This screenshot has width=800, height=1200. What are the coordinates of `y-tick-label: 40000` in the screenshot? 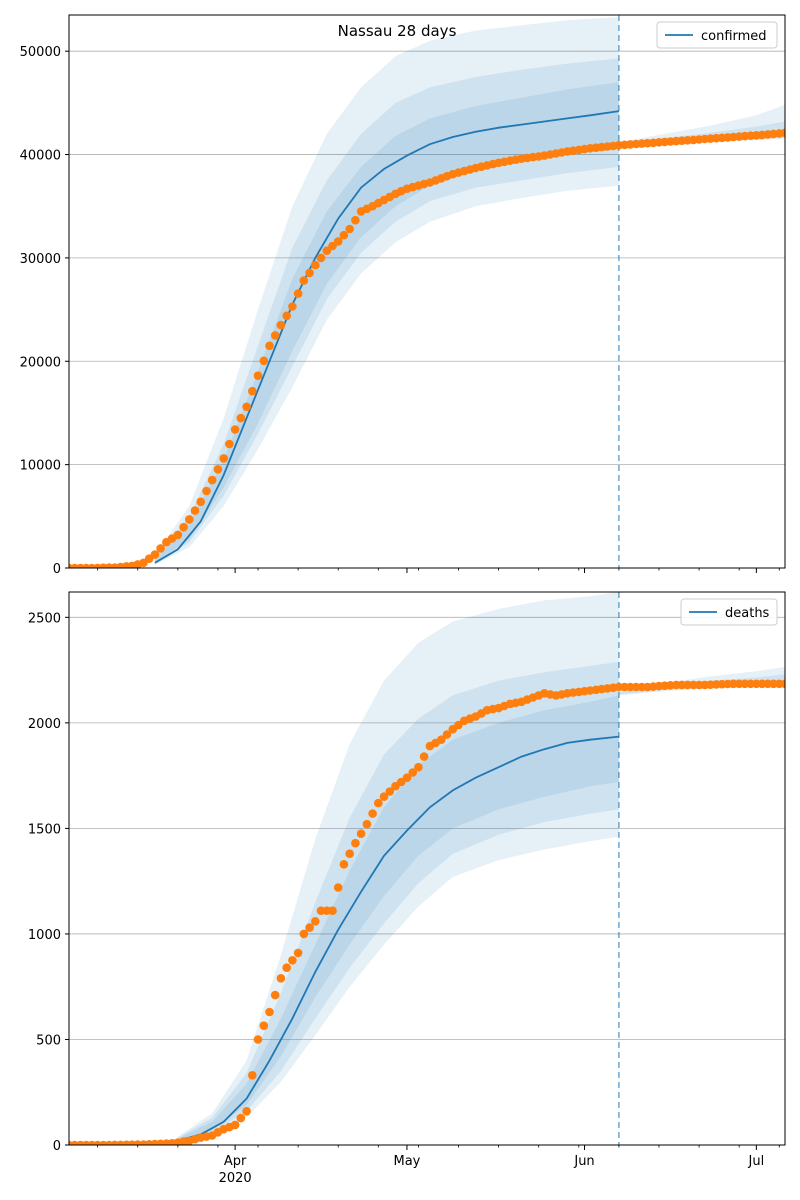 It's located at (40, 156).